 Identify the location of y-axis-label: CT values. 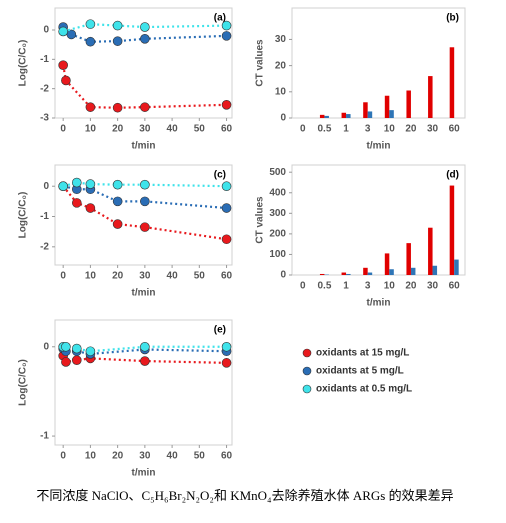
(260, 220).